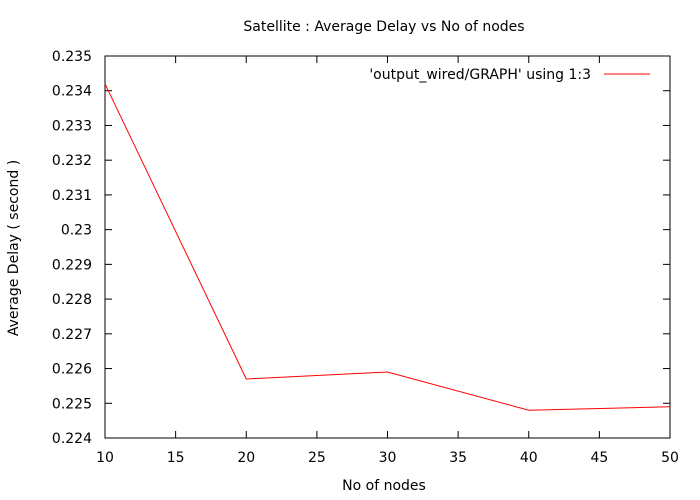 Image resolution: width=700 pixels, height=500 pixels. What do you see at coordinates (72, 92) in the screenshot?
I see `y-tick-label: 0.234` at bounding box center [72, 92].